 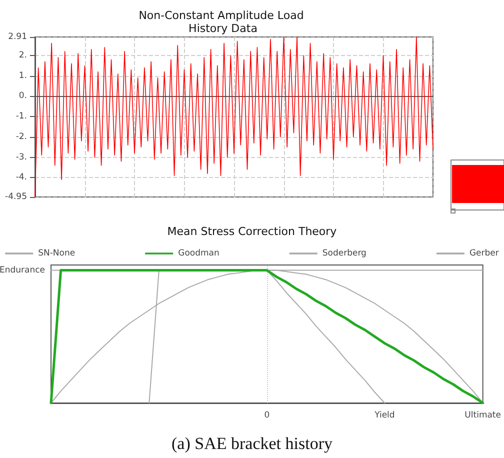 What do you see at coordinates (22, 96) in the screenshot?
I see `y-tick-label: 0.` at bounding box center [22, 96].